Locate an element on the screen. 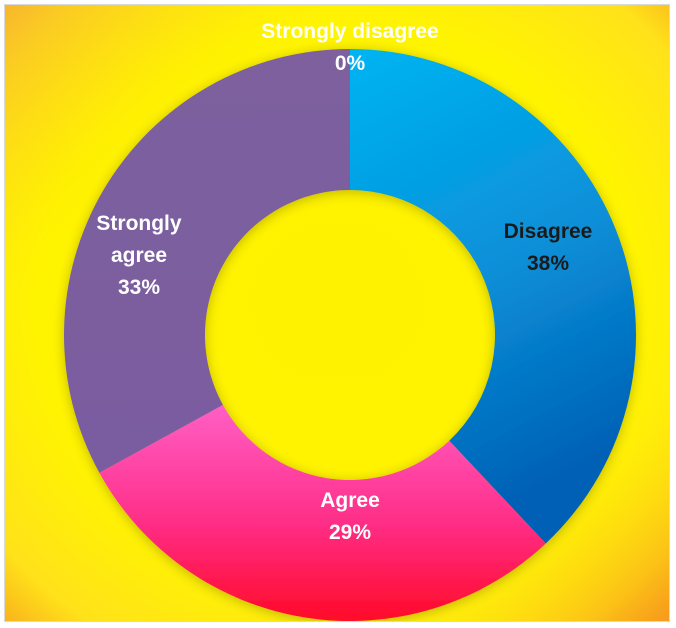  data-label-disagree: Disagree 38% is located at coordinates (548, 247).